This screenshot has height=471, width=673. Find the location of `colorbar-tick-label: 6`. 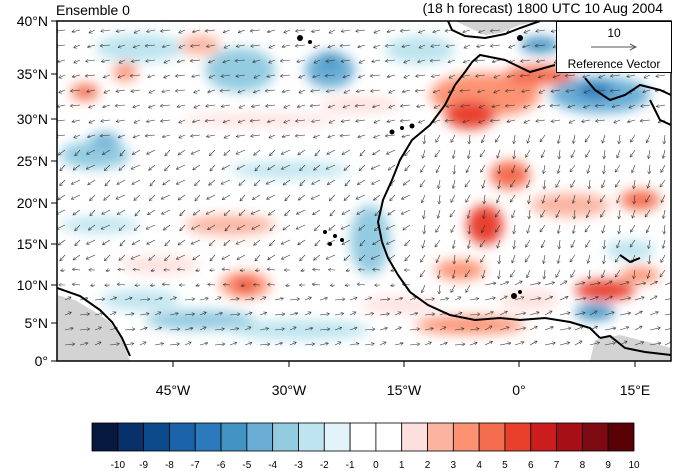

colorbar-tick-label: 6 is located at coordinates (531, 465).